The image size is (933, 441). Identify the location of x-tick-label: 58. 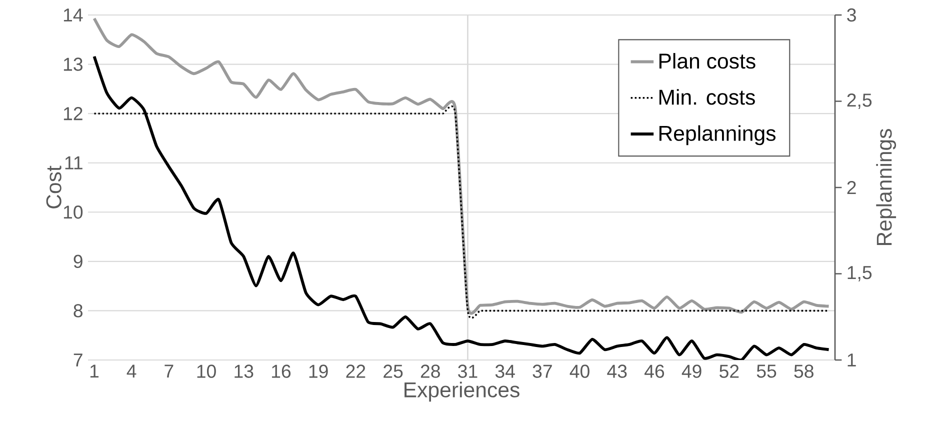
(804, 371).